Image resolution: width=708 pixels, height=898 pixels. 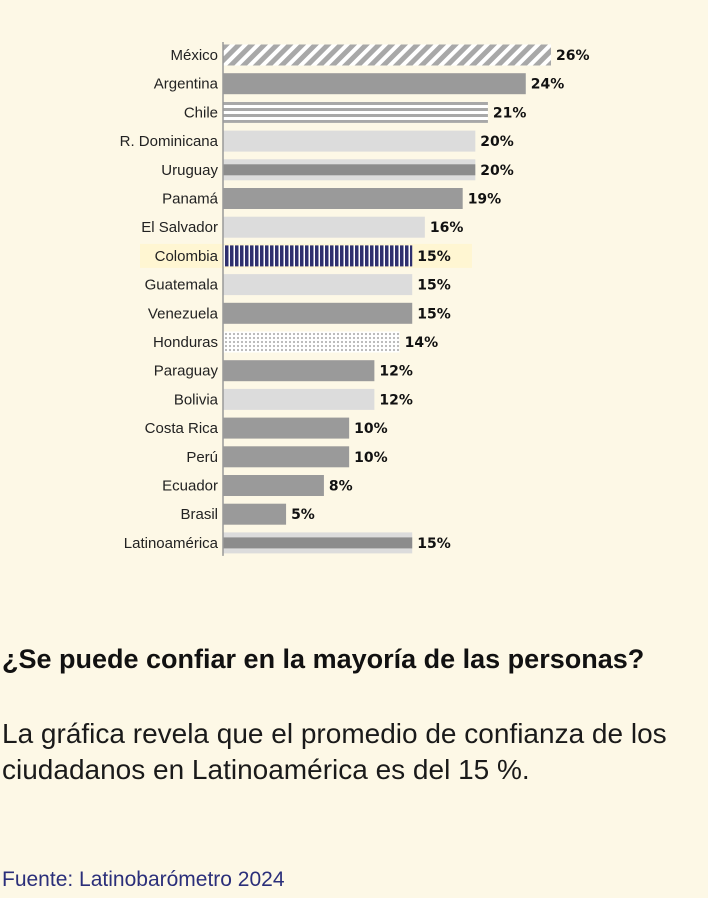 What do you see at coordinates (187, 256) in the screenshot?
I see `category-label-colombia: Colombia` at bounding box center [187, 256].